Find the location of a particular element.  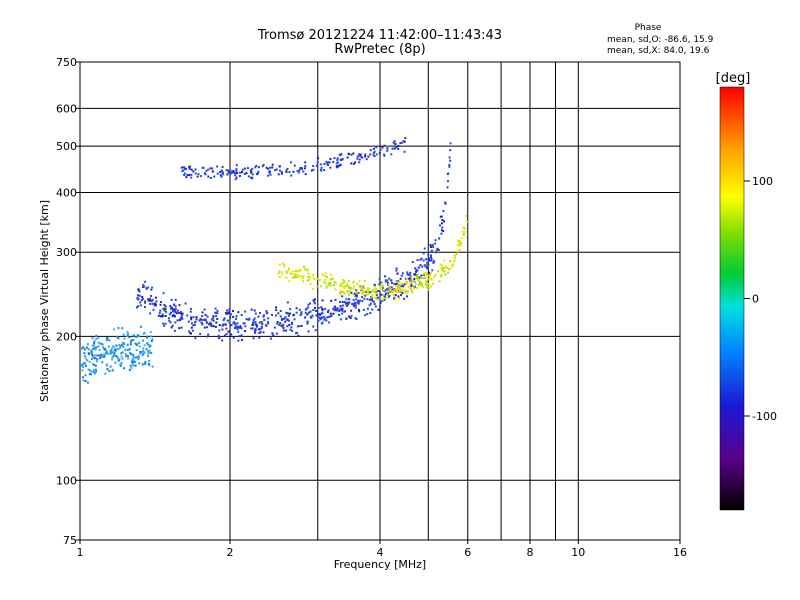

colorbar-ticks: 100 0 -100 is located at coordinates (760, 299).